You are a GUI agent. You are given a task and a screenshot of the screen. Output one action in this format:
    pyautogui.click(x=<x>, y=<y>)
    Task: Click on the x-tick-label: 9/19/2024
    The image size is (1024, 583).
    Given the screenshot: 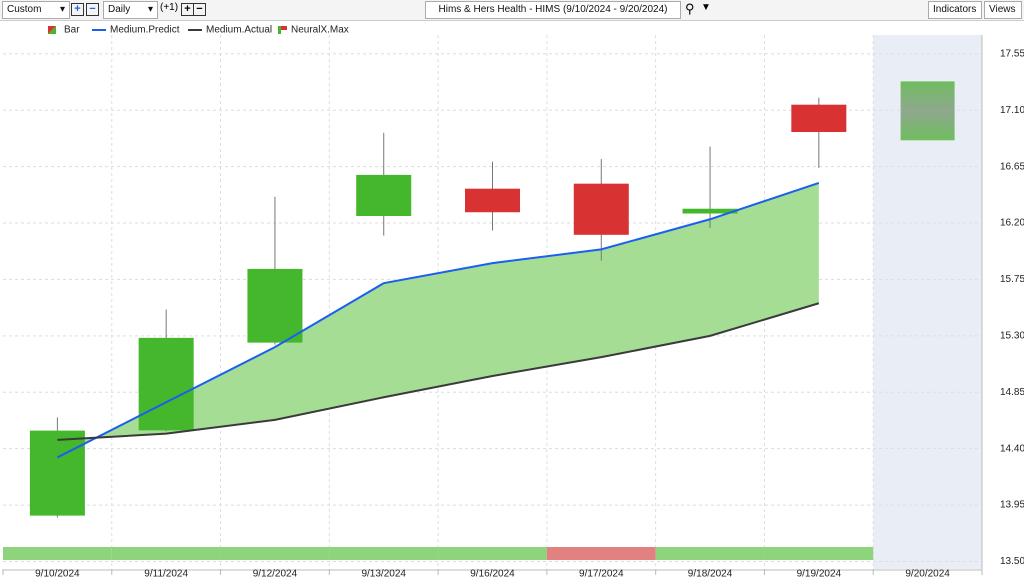 What is the action you would take?
    pyautogui.click(x=819, y=574)
    